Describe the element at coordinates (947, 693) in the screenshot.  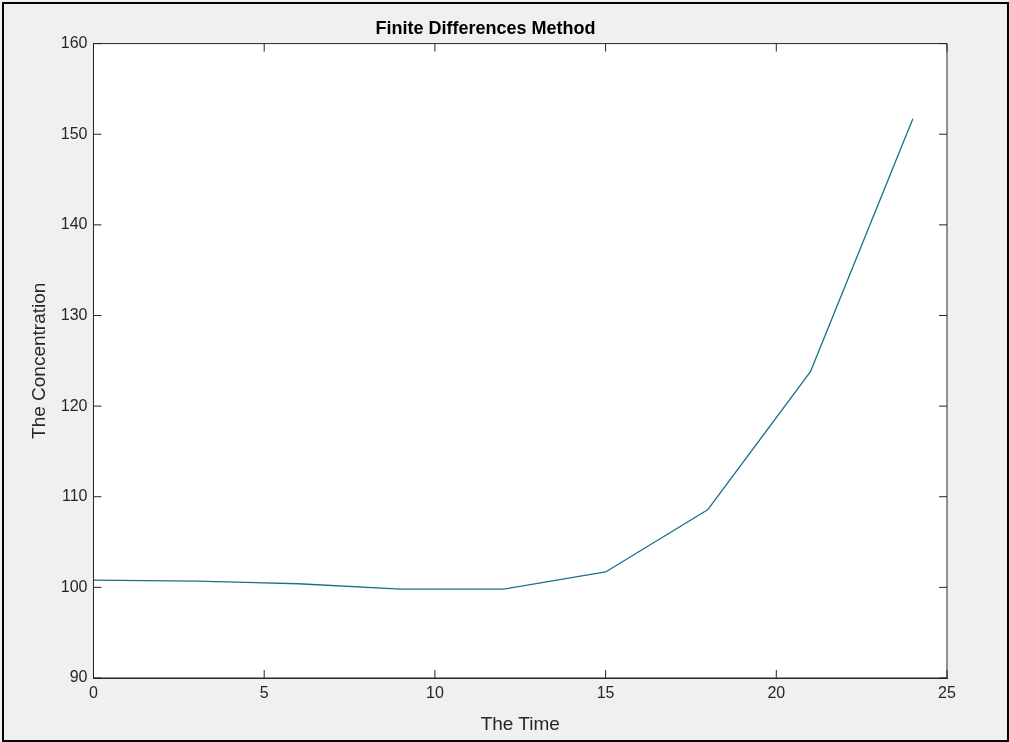
I see `x-tick-label: 25` at that location.